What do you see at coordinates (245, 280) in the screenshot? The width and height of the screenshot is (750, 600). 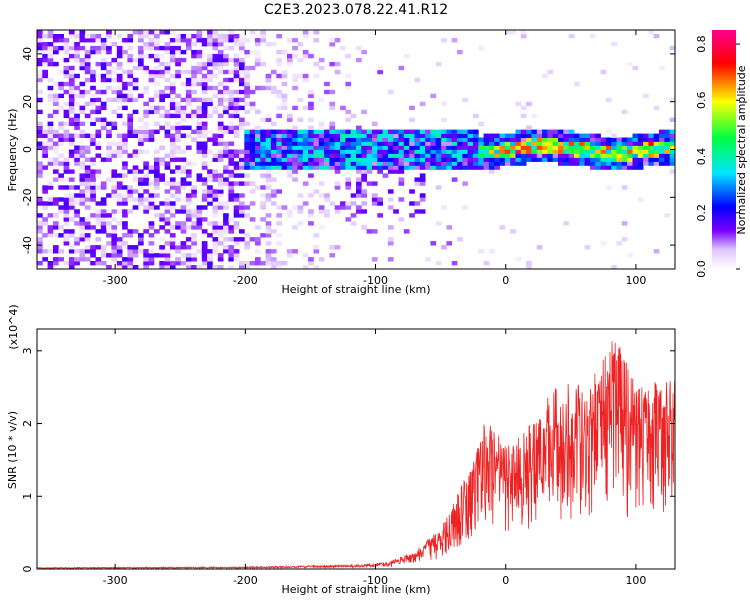 I see `x-tick-label: -200` at bounding box center [245, 280].